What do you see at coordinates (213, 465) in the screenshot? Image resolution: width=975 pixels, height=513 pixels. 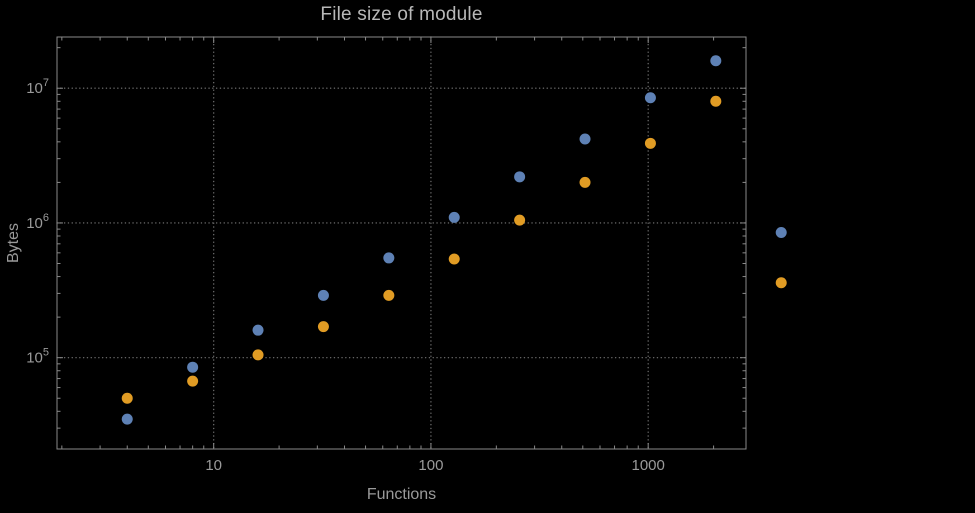 I see `x-tick-label: 10` at bounding box center [213, 465].